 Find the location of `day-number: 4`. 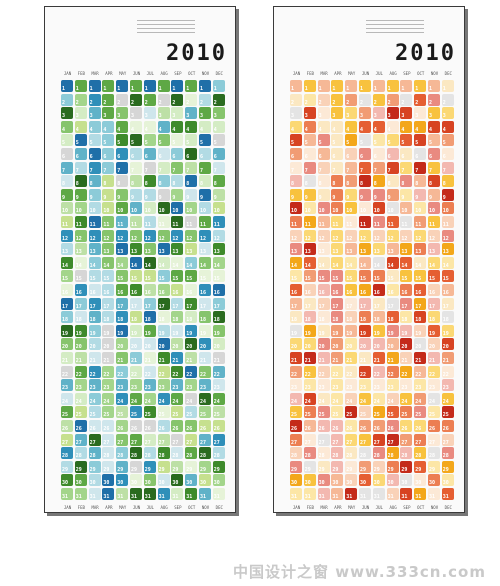

day-number: 4 is located at coordinates (334, 129).